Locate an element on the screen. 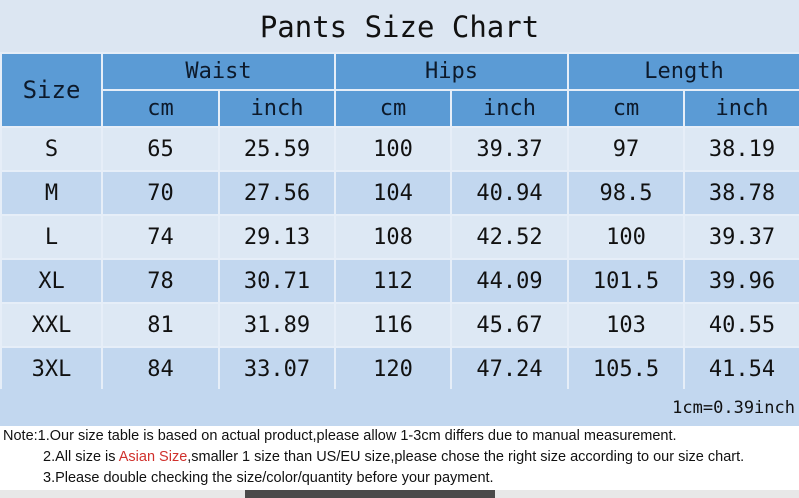 This screenshot has width=799, height=498. table-cell: 40.55 is located at coordinates (741, 325).